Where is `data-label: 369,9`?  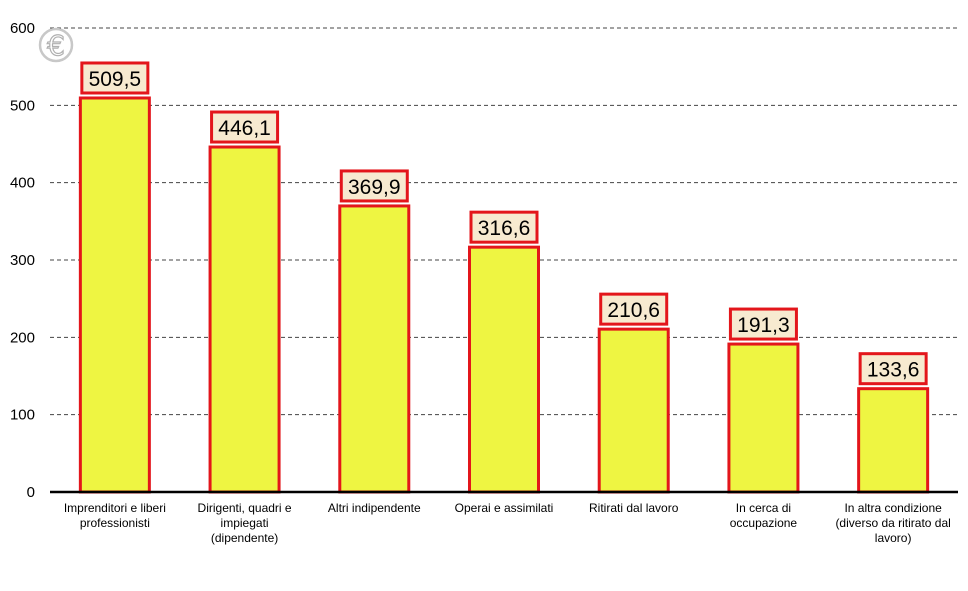 data-label: 369,9 is located at coordinates (374, 187).